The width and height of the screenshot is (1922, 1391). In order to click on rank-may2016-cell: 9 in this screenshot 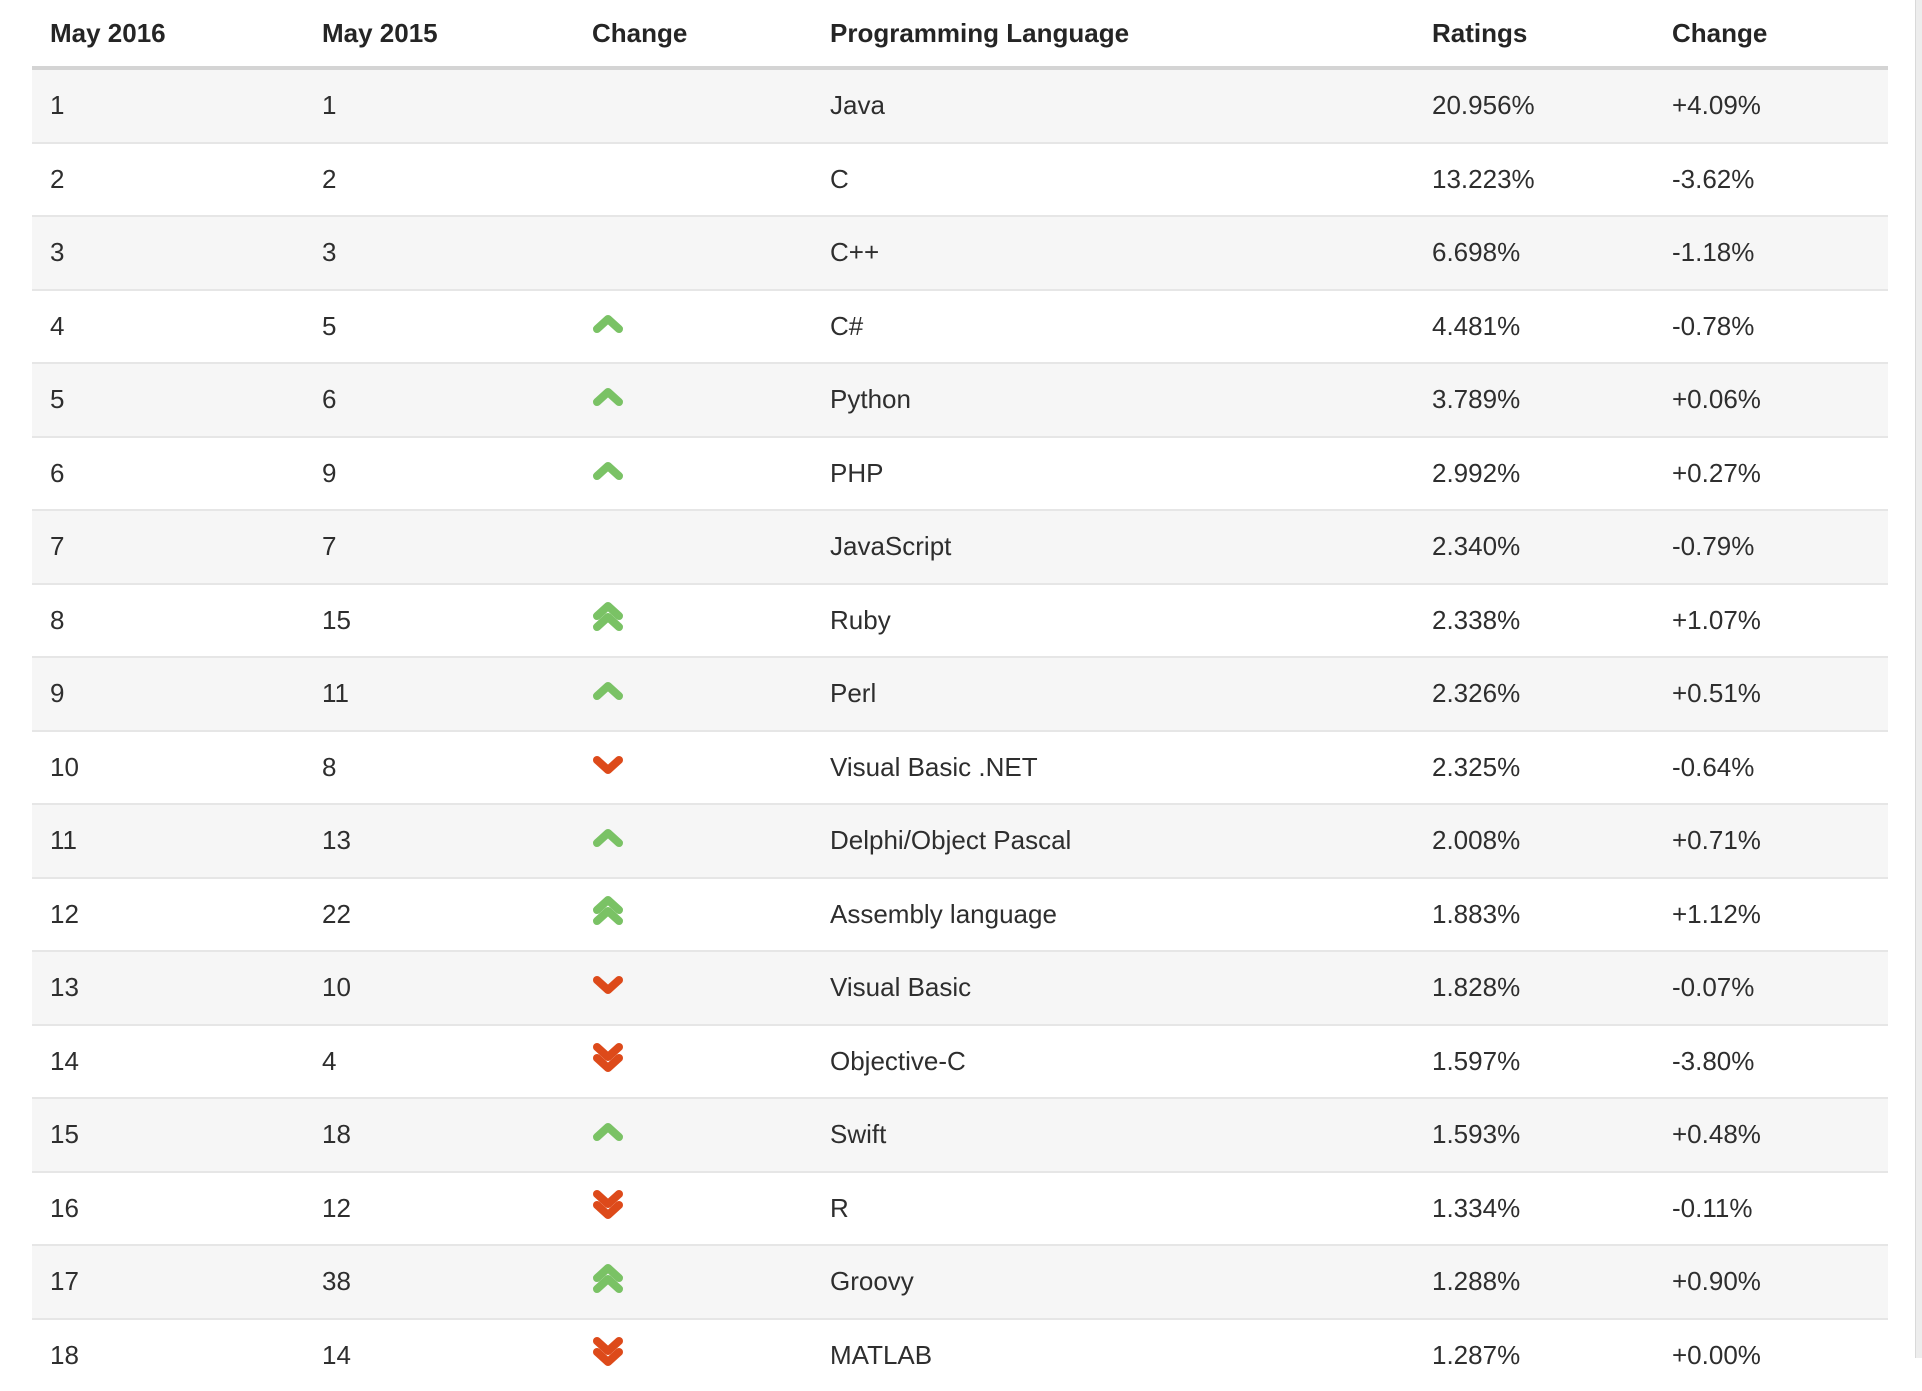, I will do `click(168, 694)`.